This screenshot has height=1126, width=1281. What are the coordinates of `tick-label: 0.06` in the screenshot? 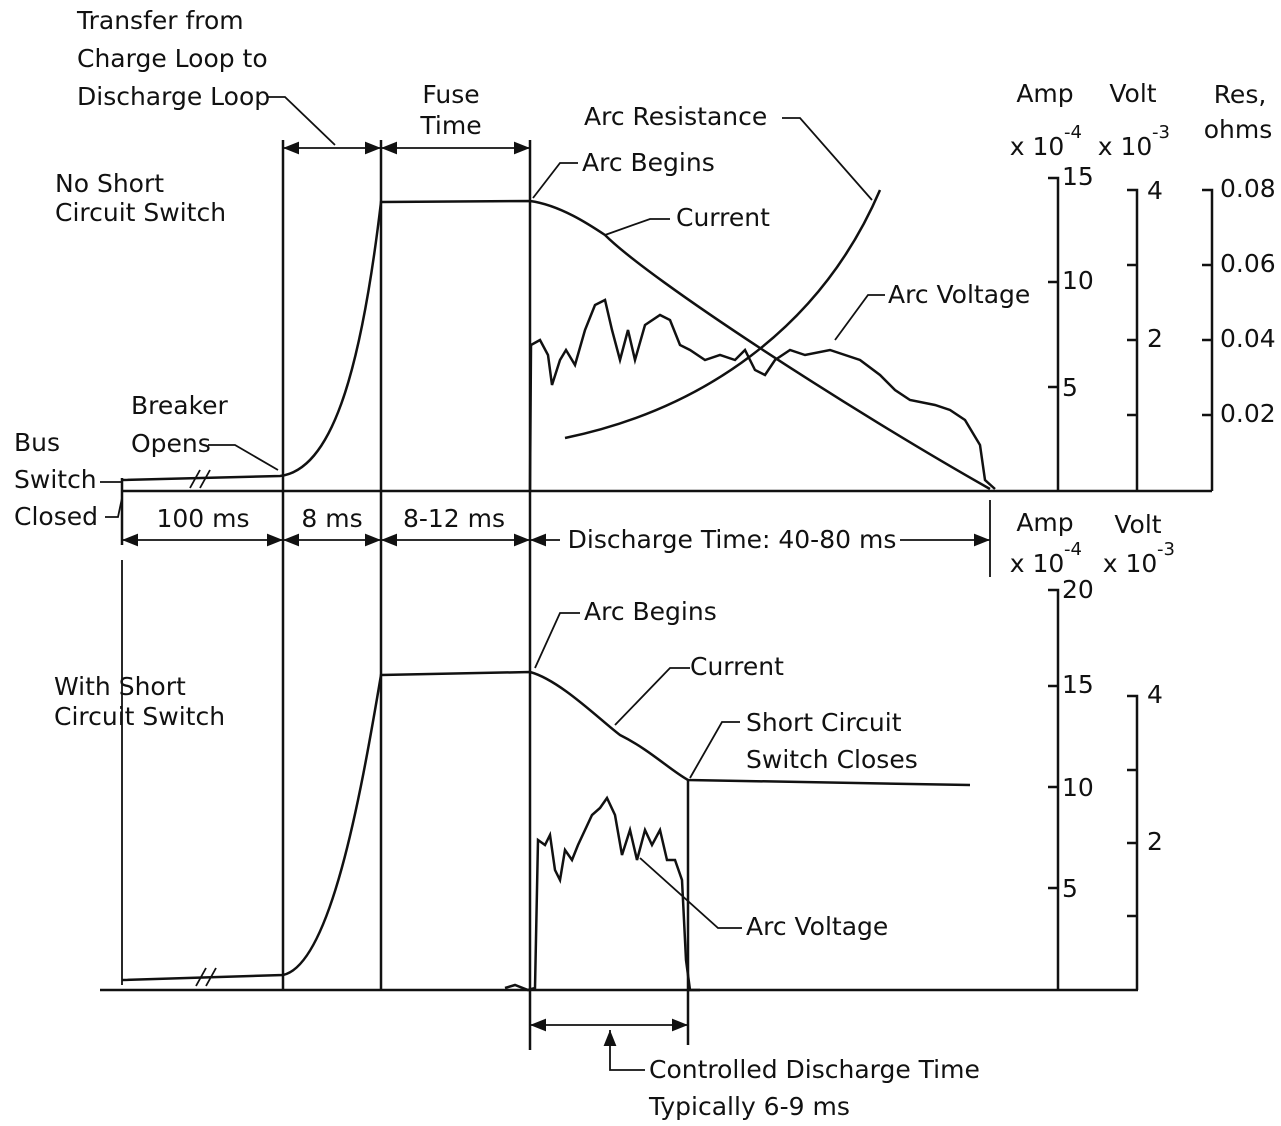 It's located at (1248, 263).